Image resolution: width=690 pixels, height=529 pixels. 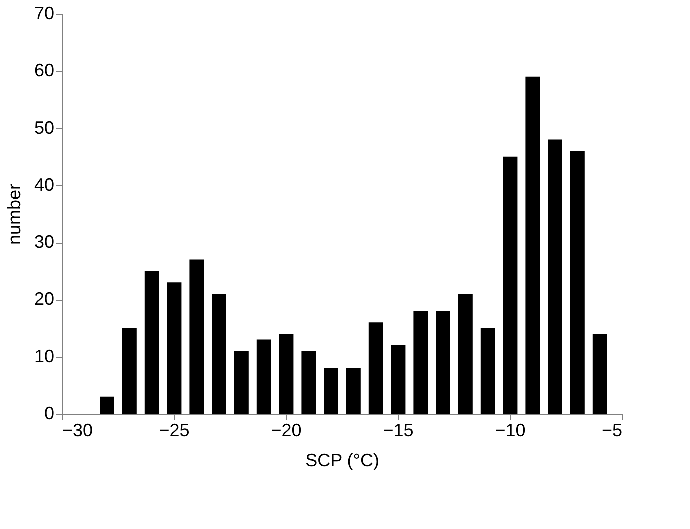 What do you see at coordinates (510, 430) in the screenshot?
I see `x-tick-label: −10` at bounding box center [510, 430].